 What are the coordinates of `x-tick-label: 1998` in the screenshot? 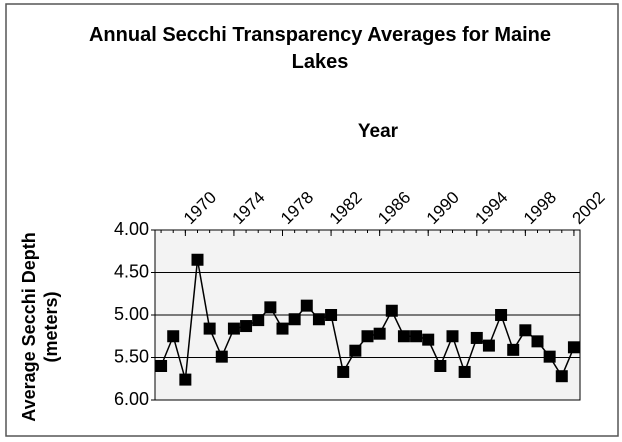 It's located at (540, 208).